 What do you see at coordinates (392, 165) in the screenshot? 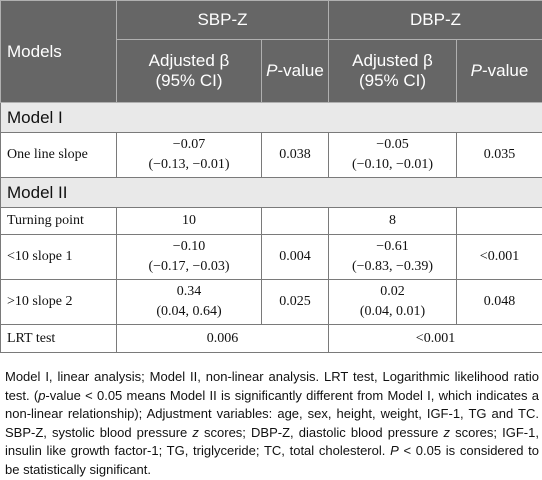
I see `dbp-ci-value: (−0.10, −0.01)` at bounding box center [392, 165].